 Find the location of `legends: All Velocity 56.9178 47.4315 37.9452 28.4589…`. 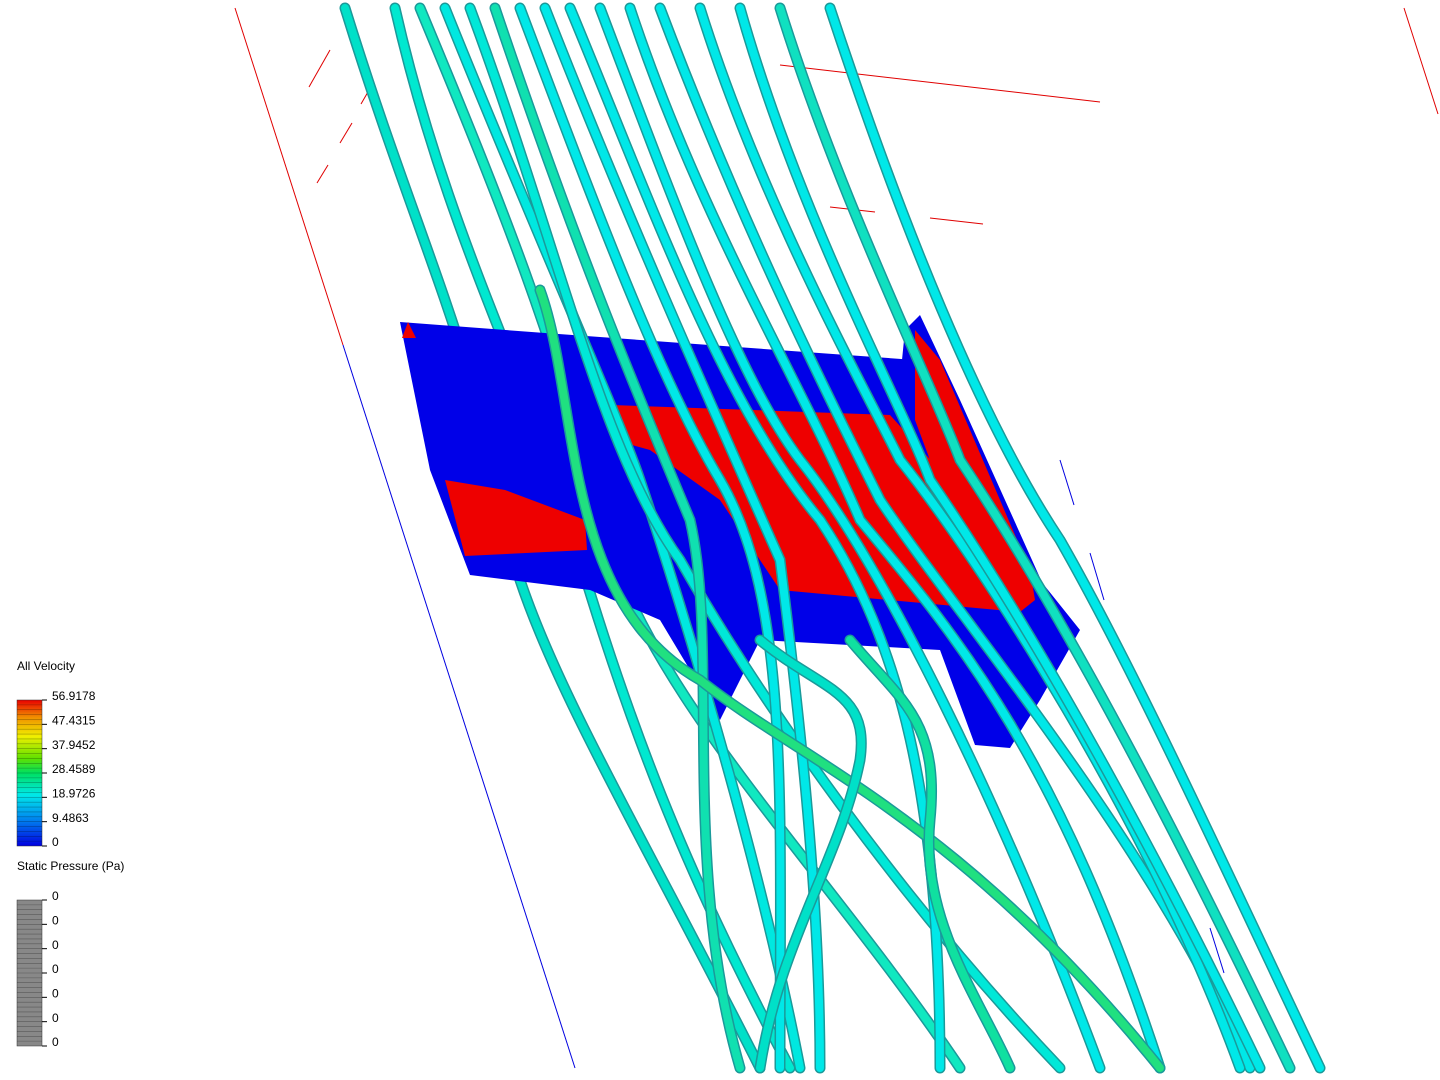

legends: All Velocity 56.9178 47.4315 37.9452 28.4589… is located at coordinates (70, 854).